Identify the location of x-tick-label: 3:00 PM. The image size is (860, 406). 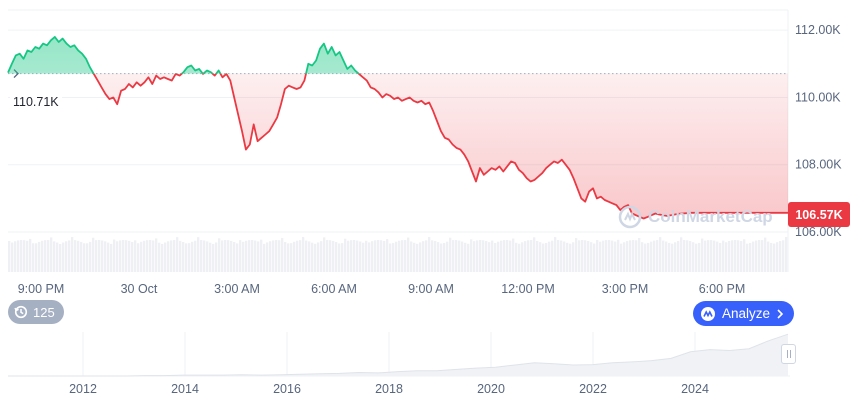
(625, 289).